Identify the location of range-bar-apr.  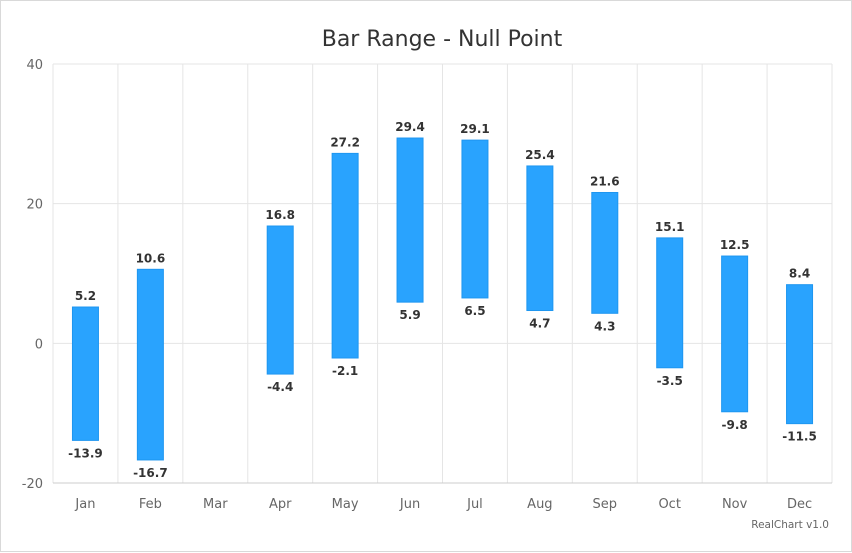
(280, 300).